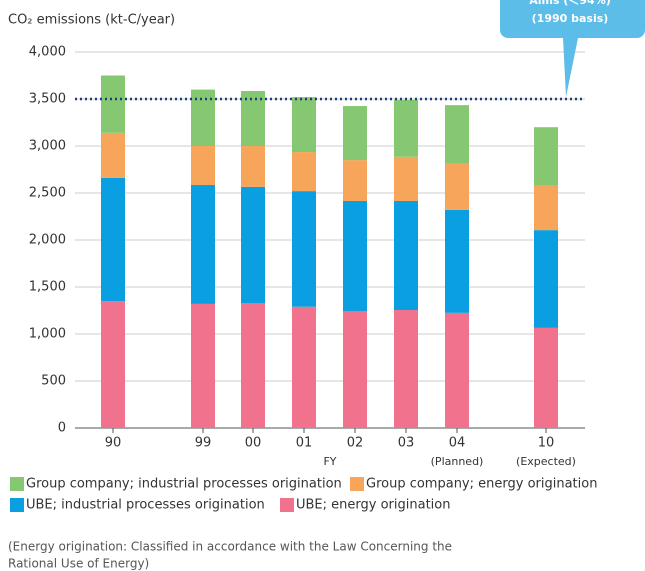 This screenshot has width=645, height=571. What do you see at coordinates (47, 334) in the screenshot?
I see `y-tick-label: 1,000` at bounding box center [47, 334].